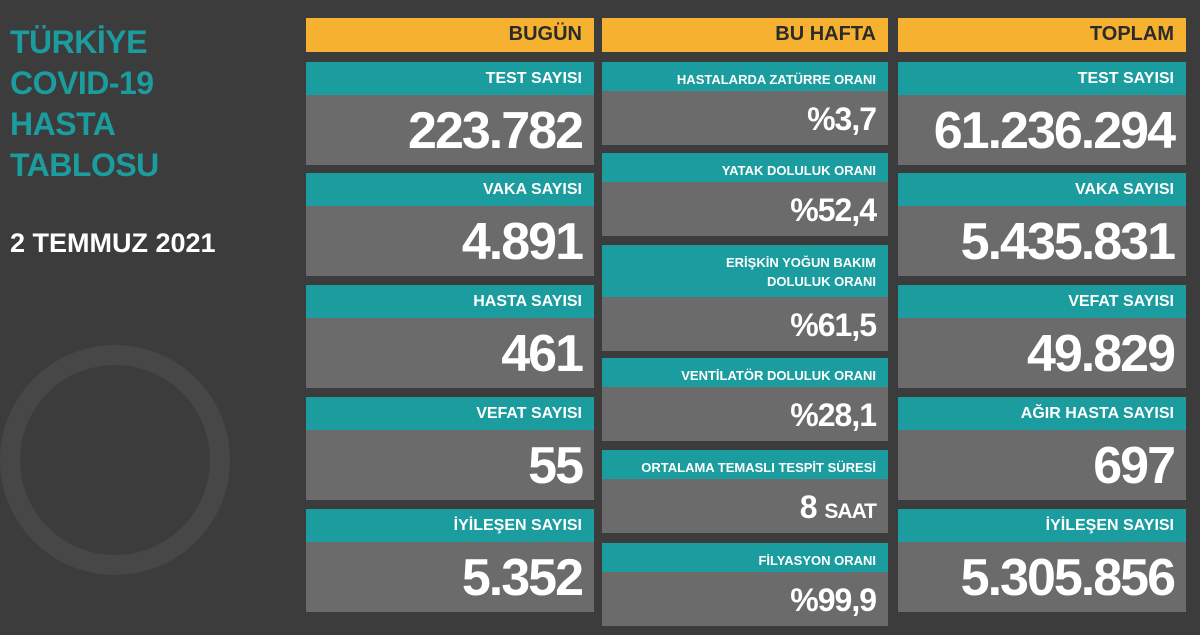 This screenshot has width=1200, height=635. What do you see at coordinates (450, 301) in the screenshot?
I see `stat-label: HASTA SAYISI` at bounding box center [450, 301].